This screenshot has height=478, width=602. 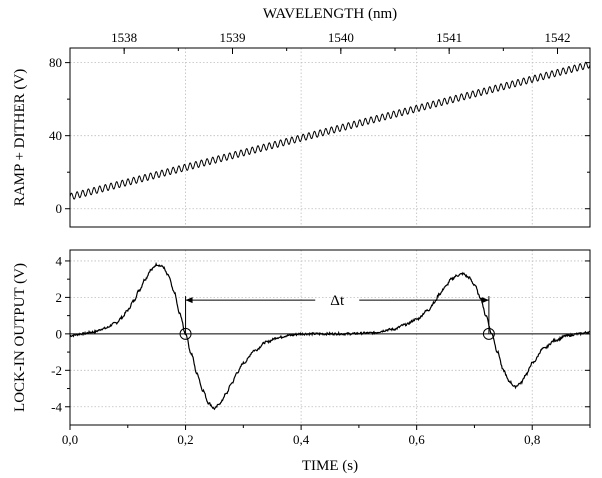 I want to click on bottom-y-tick-label: 0, so click(x=59, y=333).